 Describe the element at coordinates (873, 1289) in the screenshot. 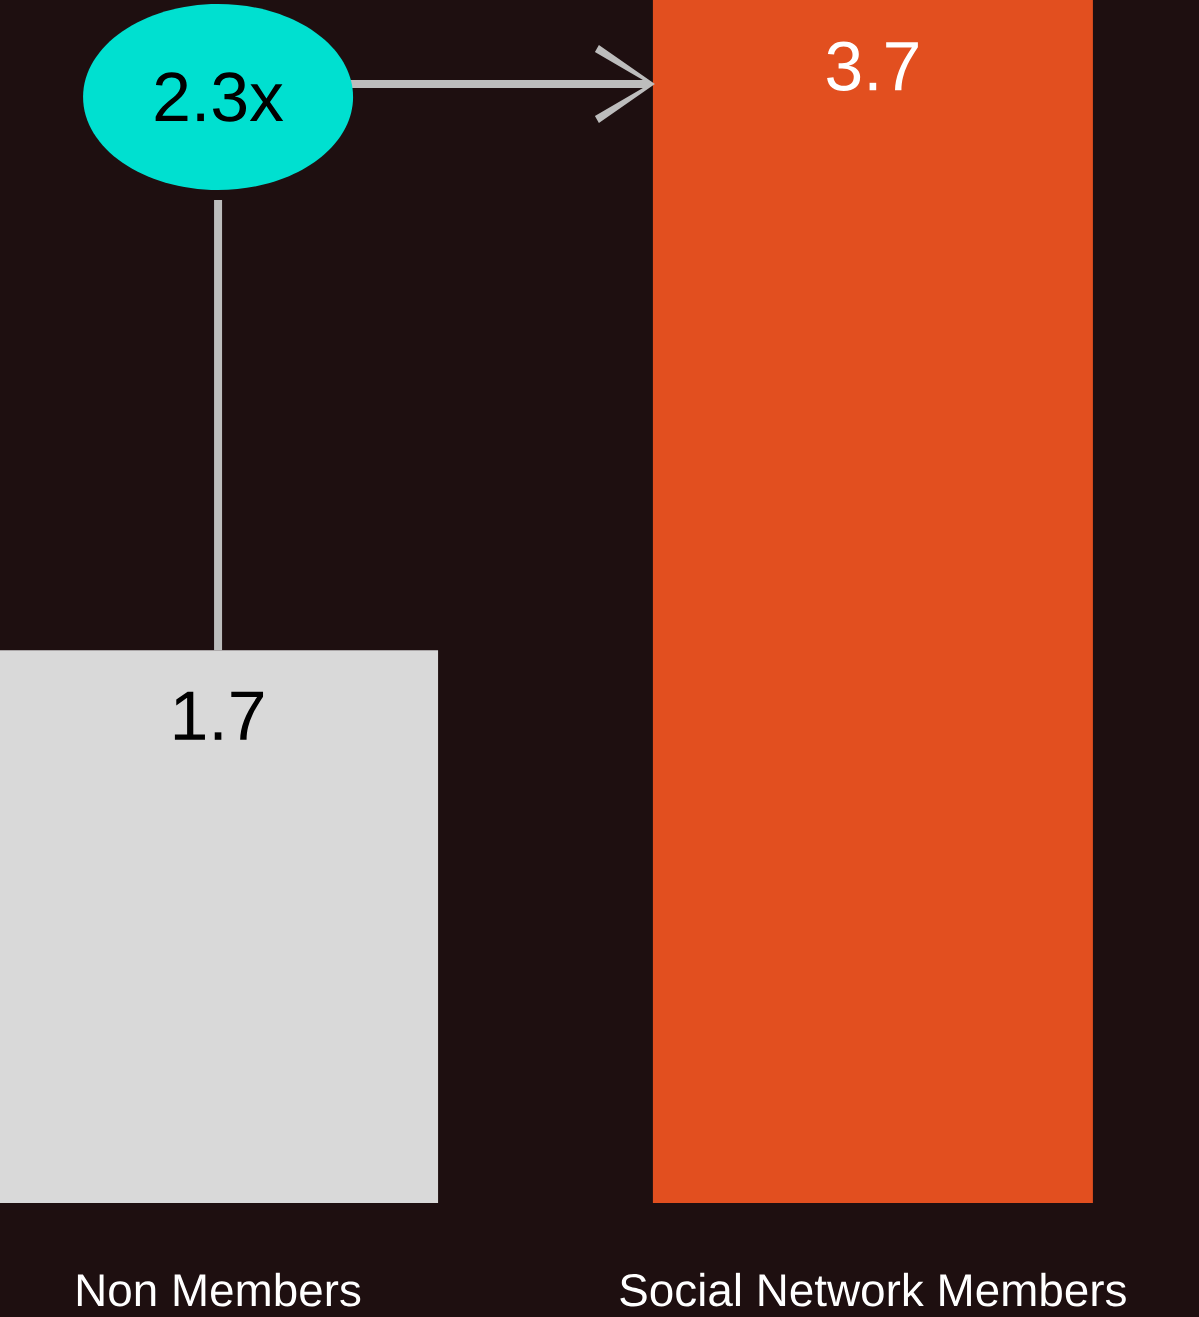

I see `x-tick-label: Social Network Members` at that location.